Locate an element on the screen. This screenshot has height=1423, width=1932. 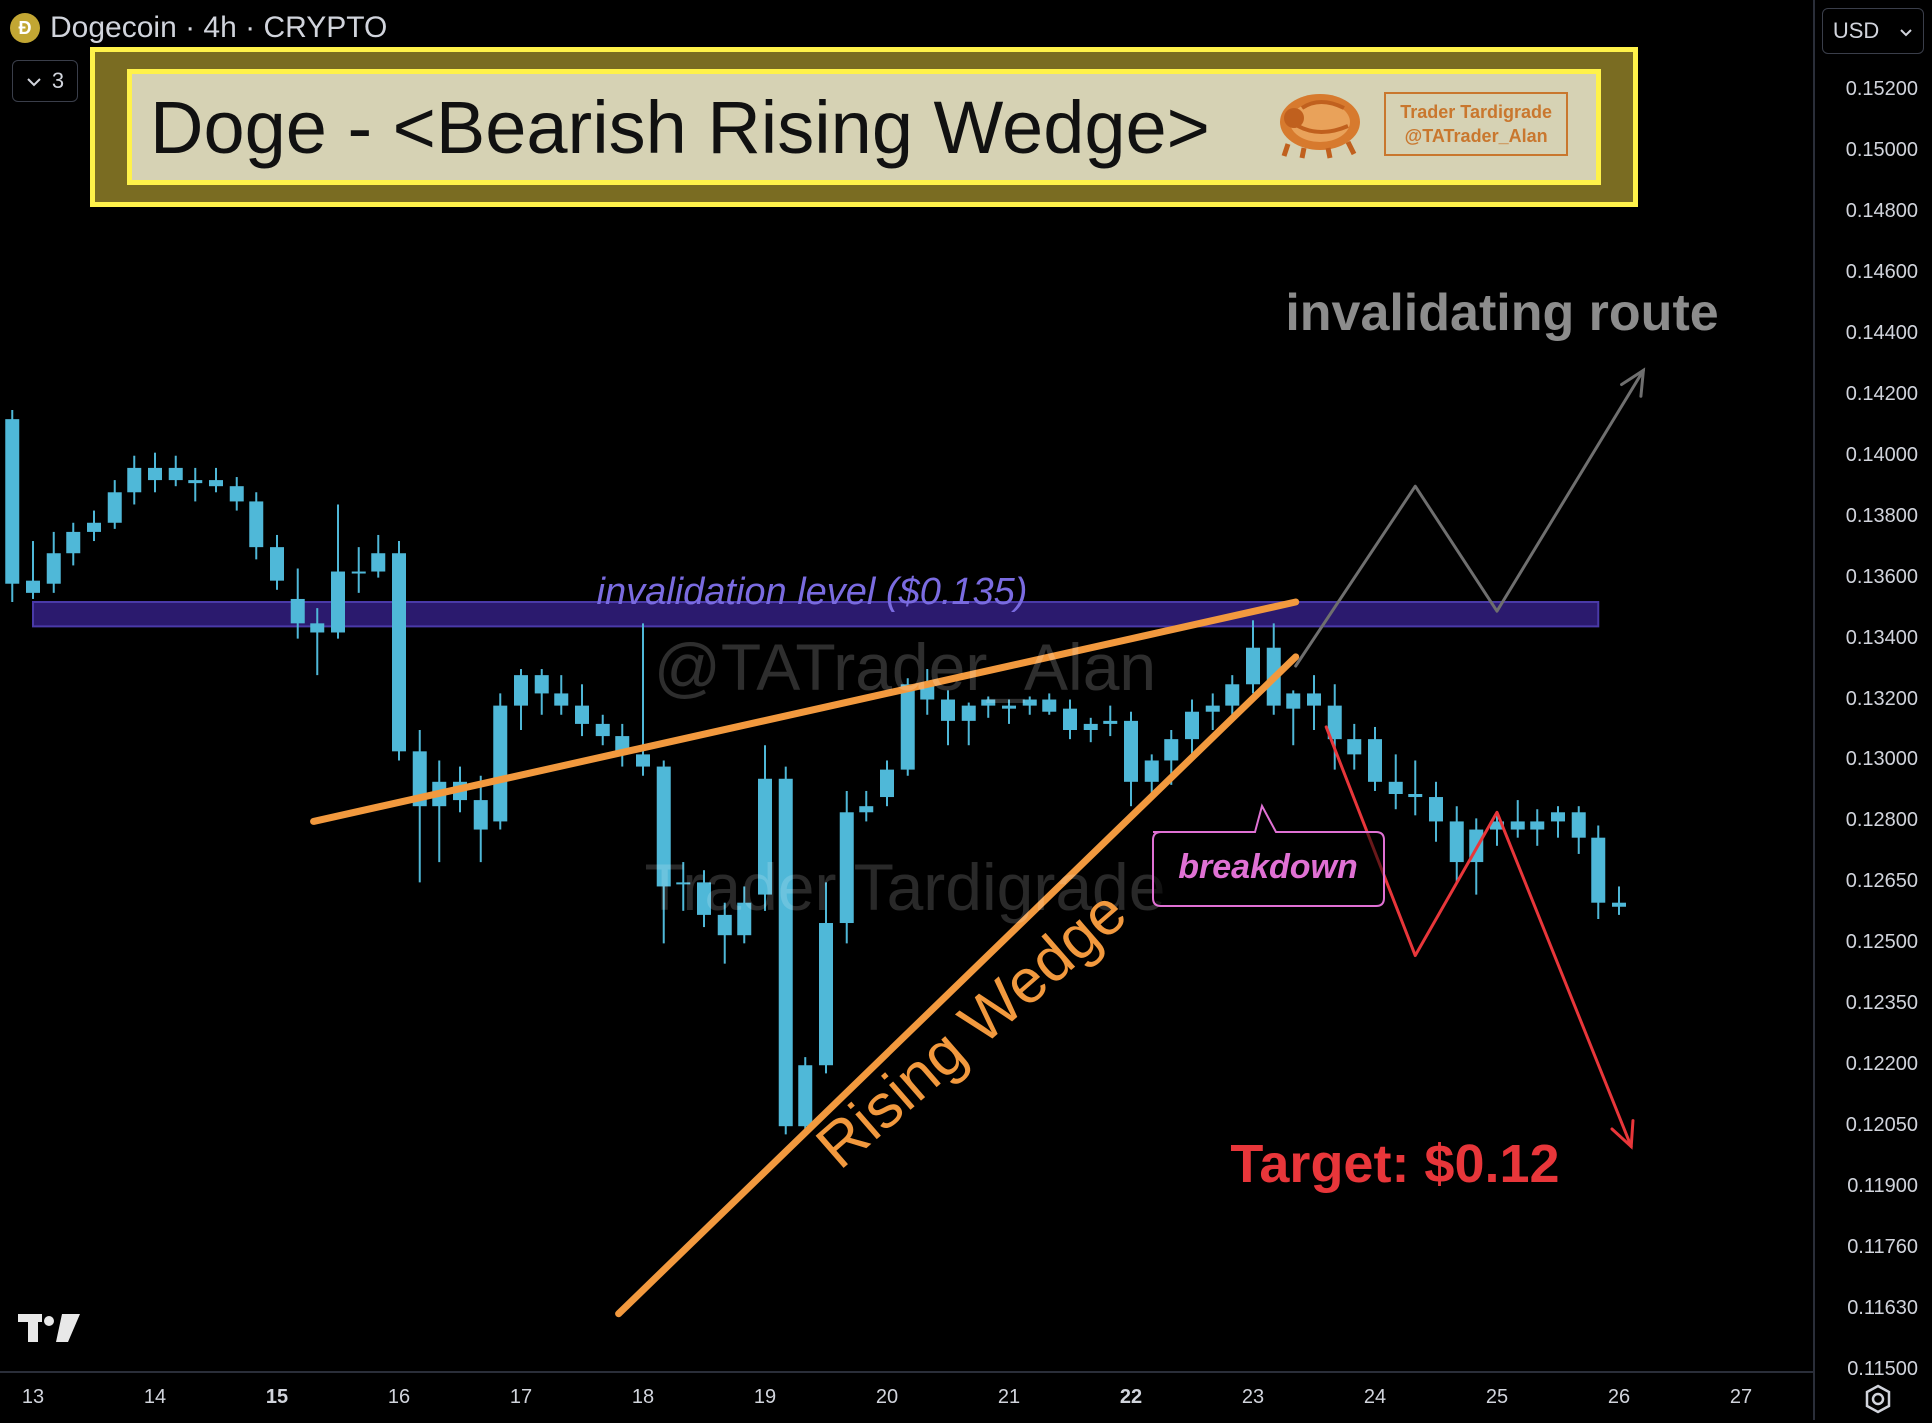
price-tick-label: 0.13000 is located at coordinates (1881, 759).